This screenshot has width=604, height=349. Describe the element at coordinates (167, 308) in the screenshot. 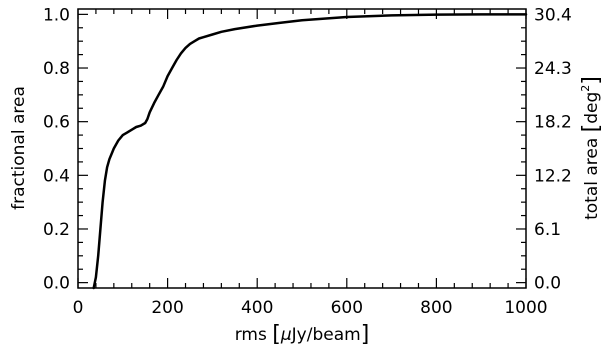

I see `x-tick-label: 200` at that location.